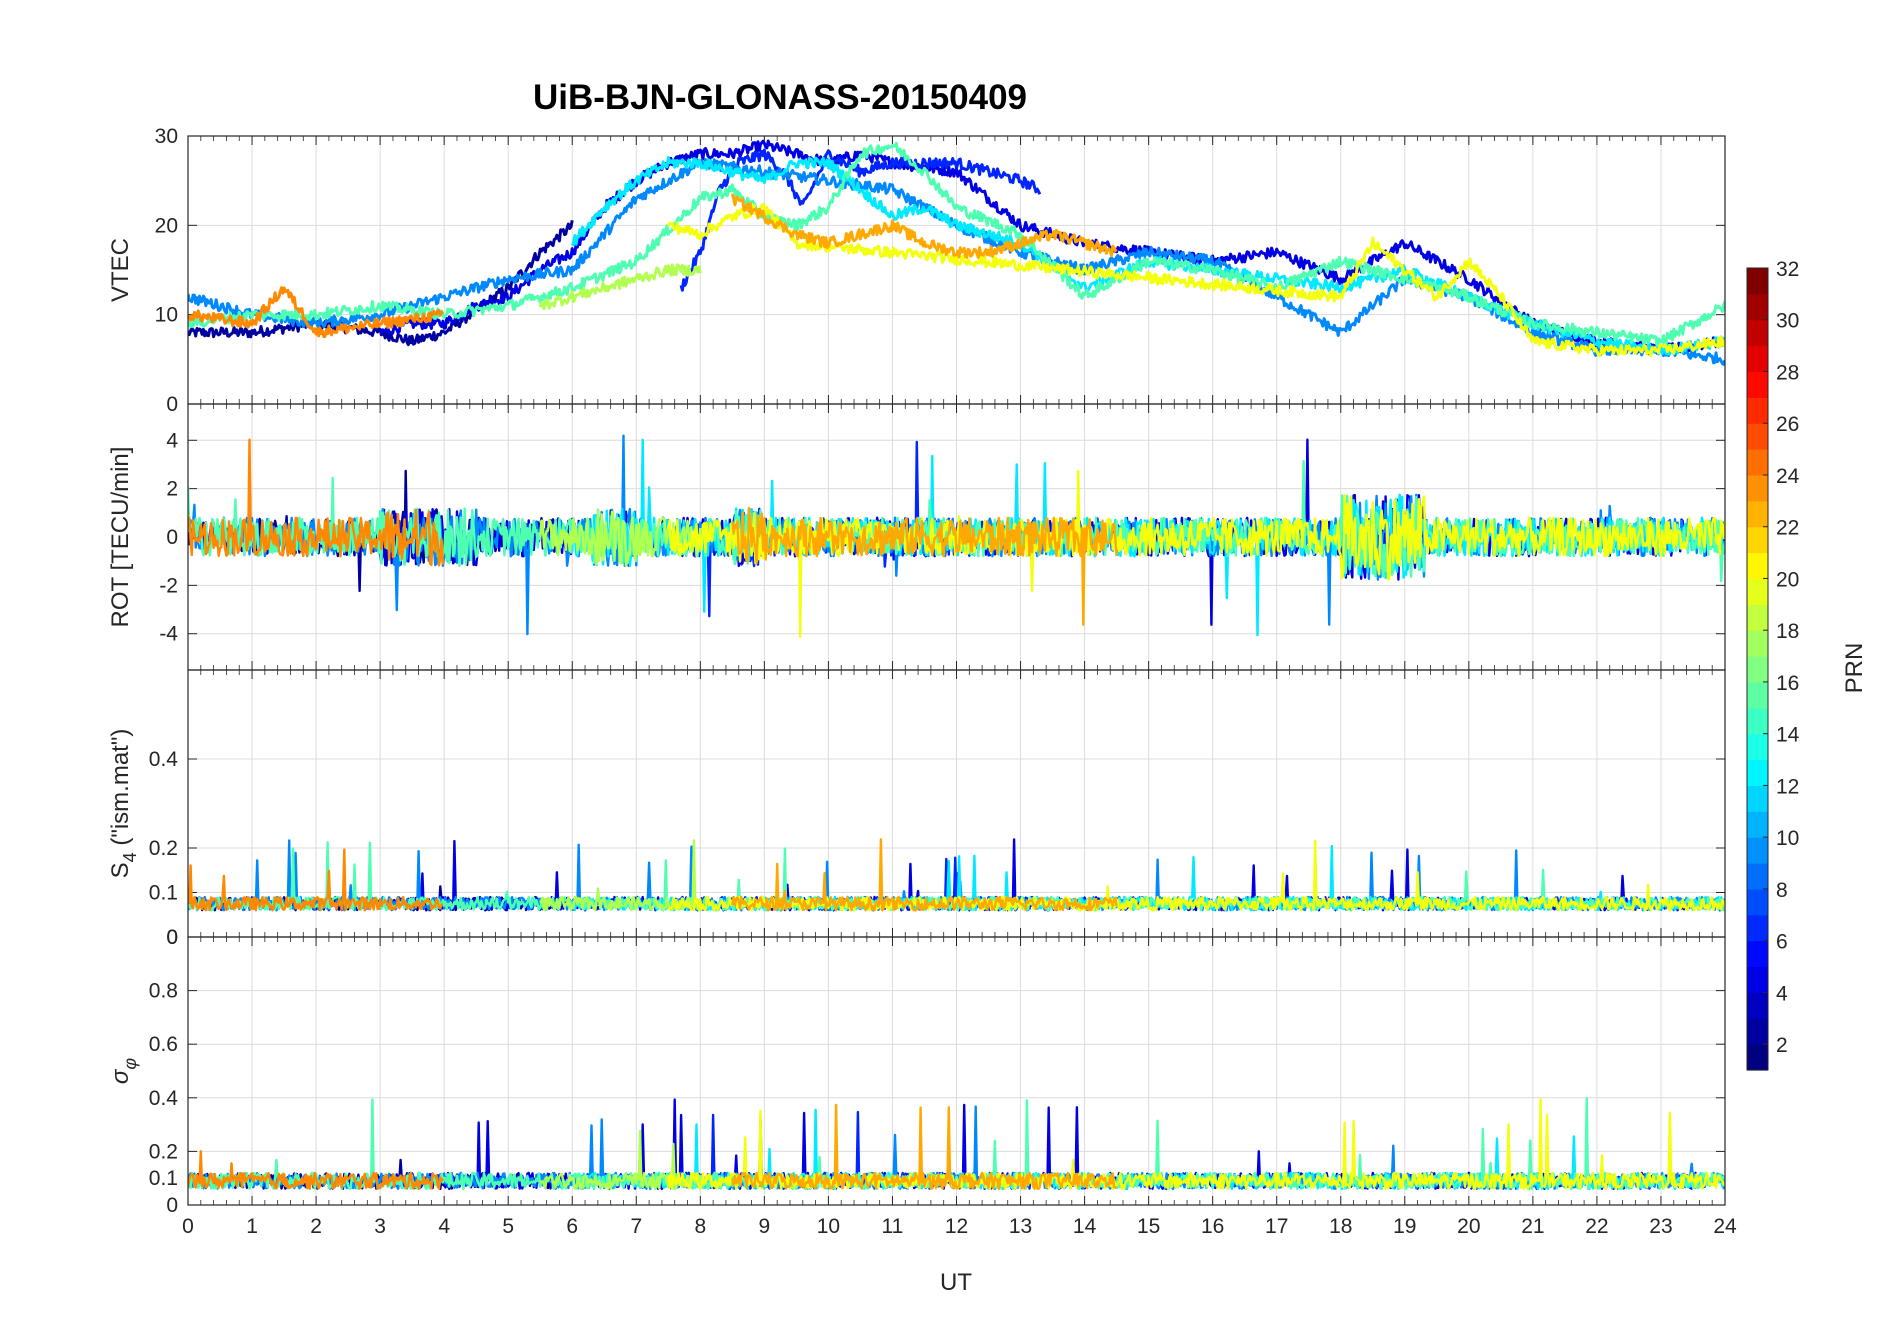 The image size is (1902, 1330). What do you see at coordinates (172, 440) in the screenshot?
I see `y-tick-label: 4` at bounding box center [172, 440].